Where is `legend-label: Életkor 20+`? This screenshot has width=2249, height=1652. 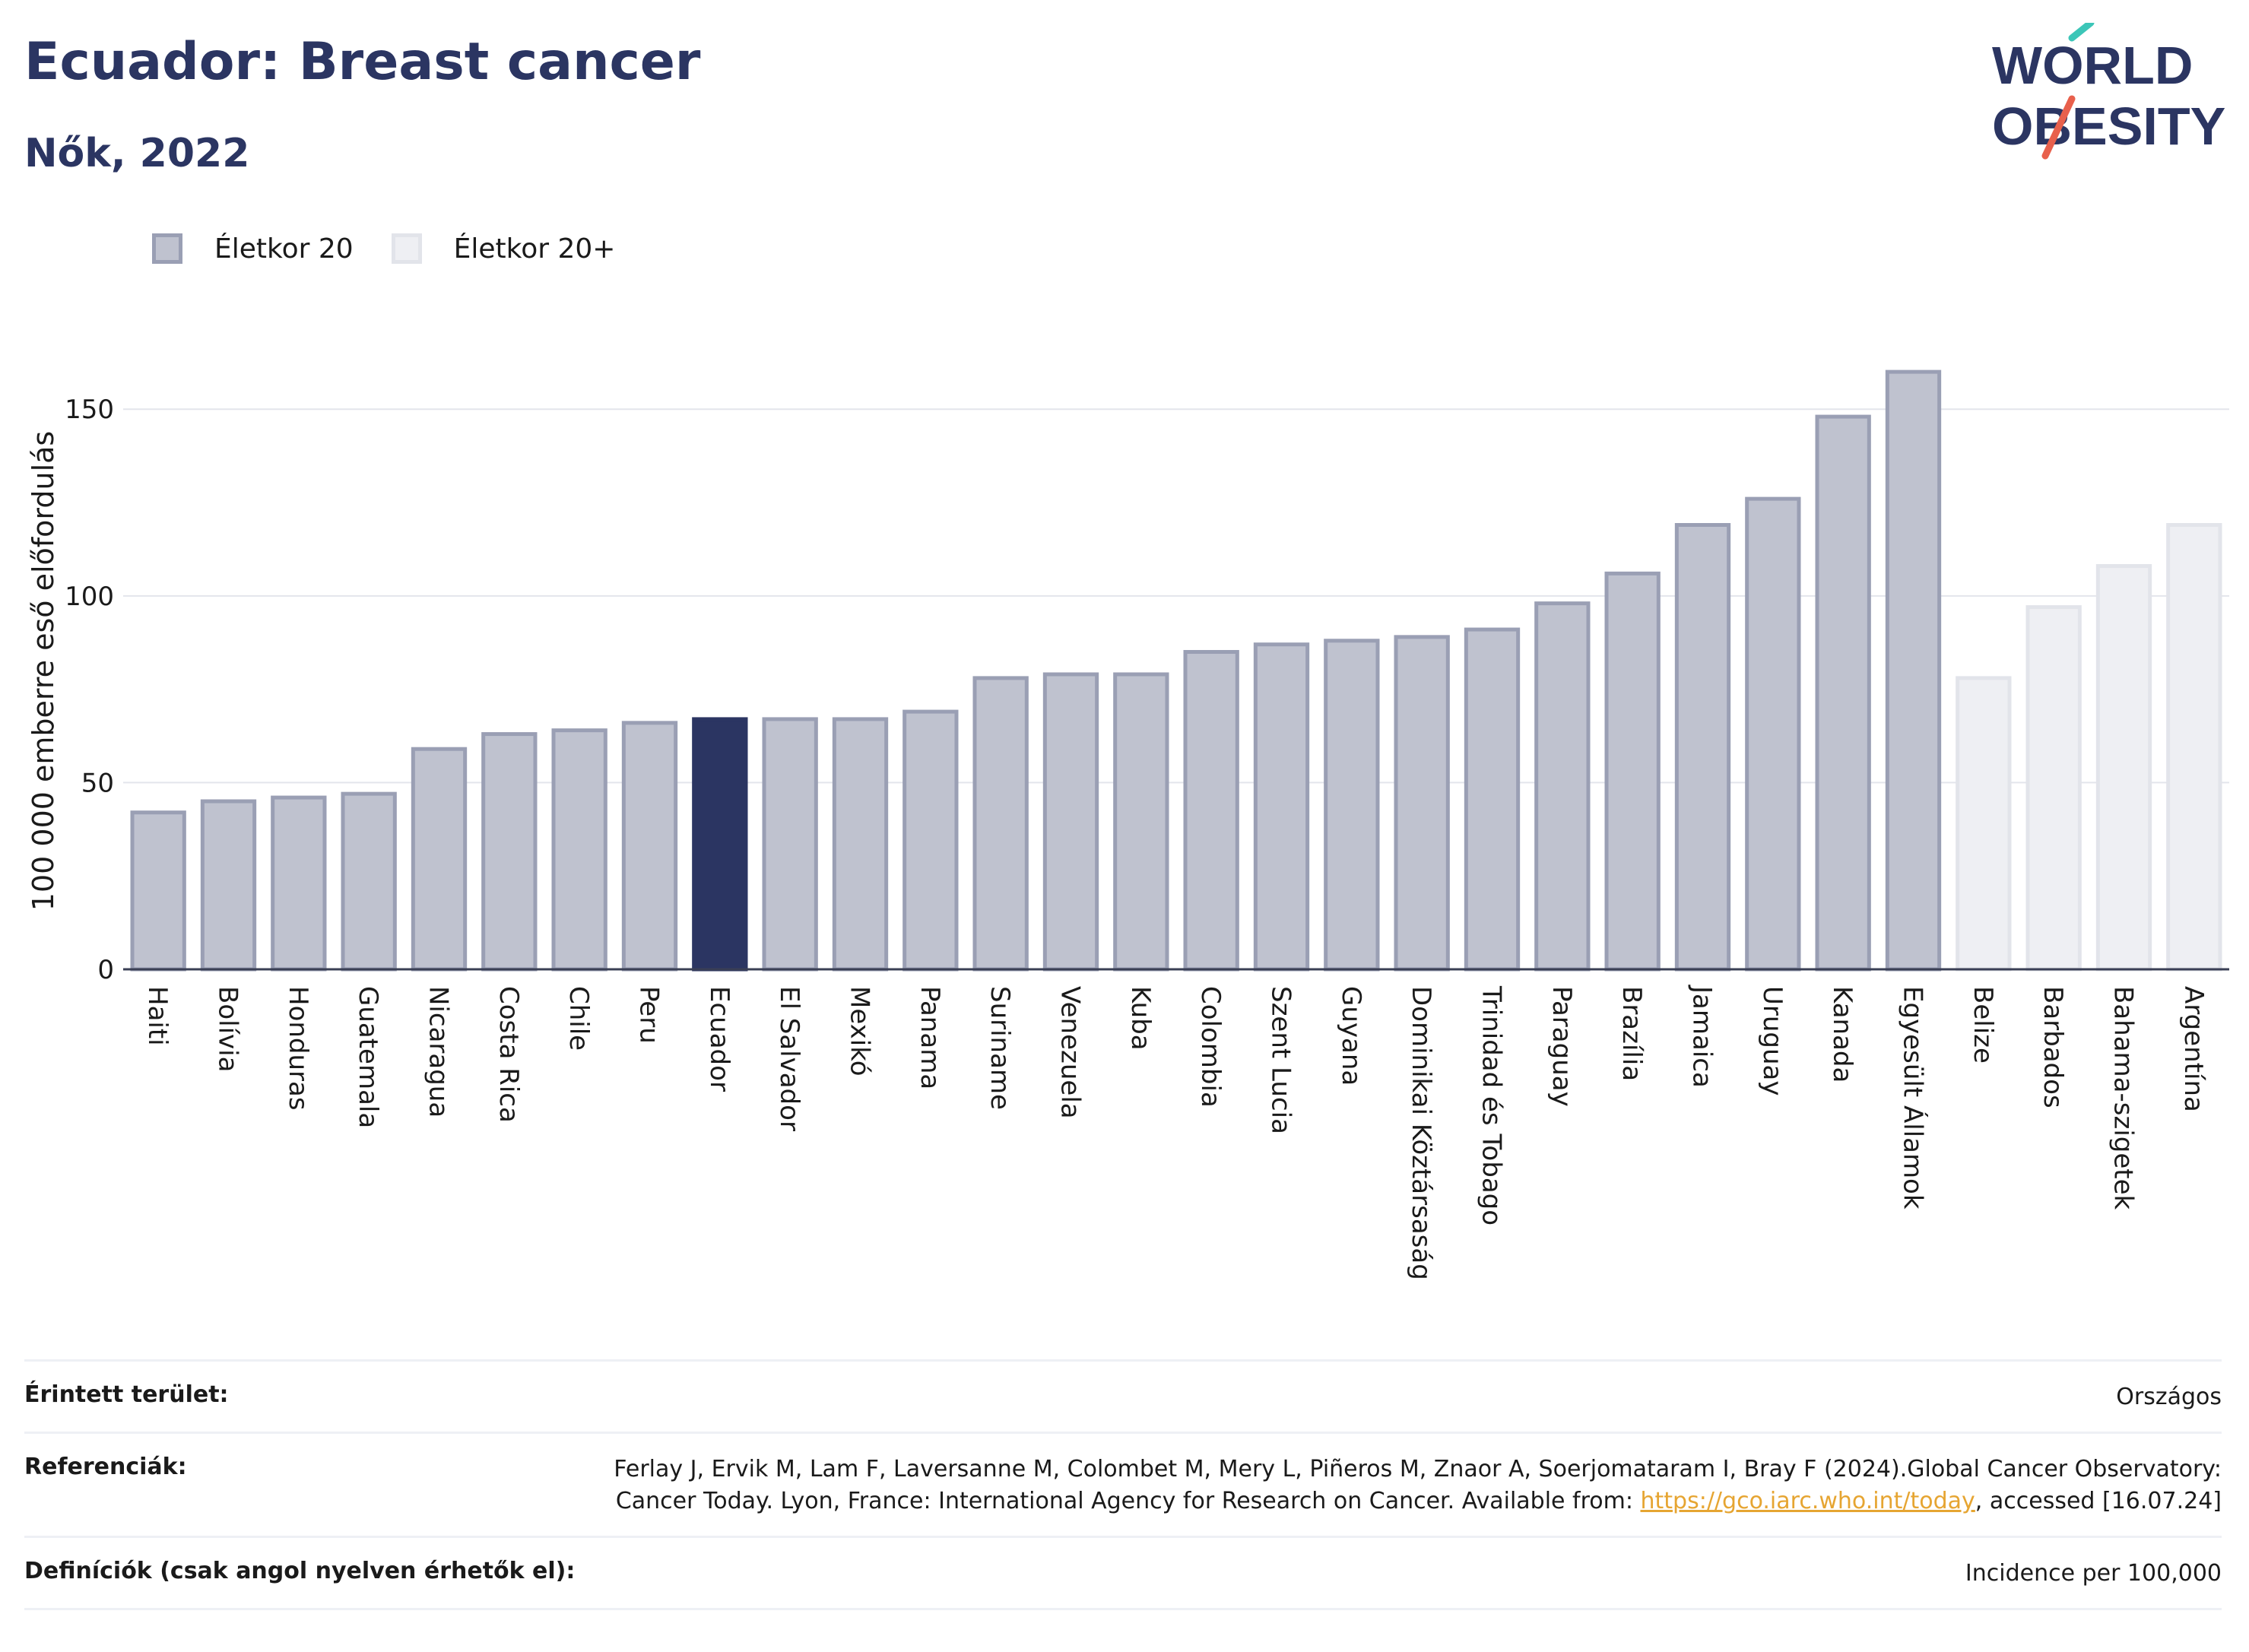
legend-label: Életkor 20+ is located at coordinates (534, 249).